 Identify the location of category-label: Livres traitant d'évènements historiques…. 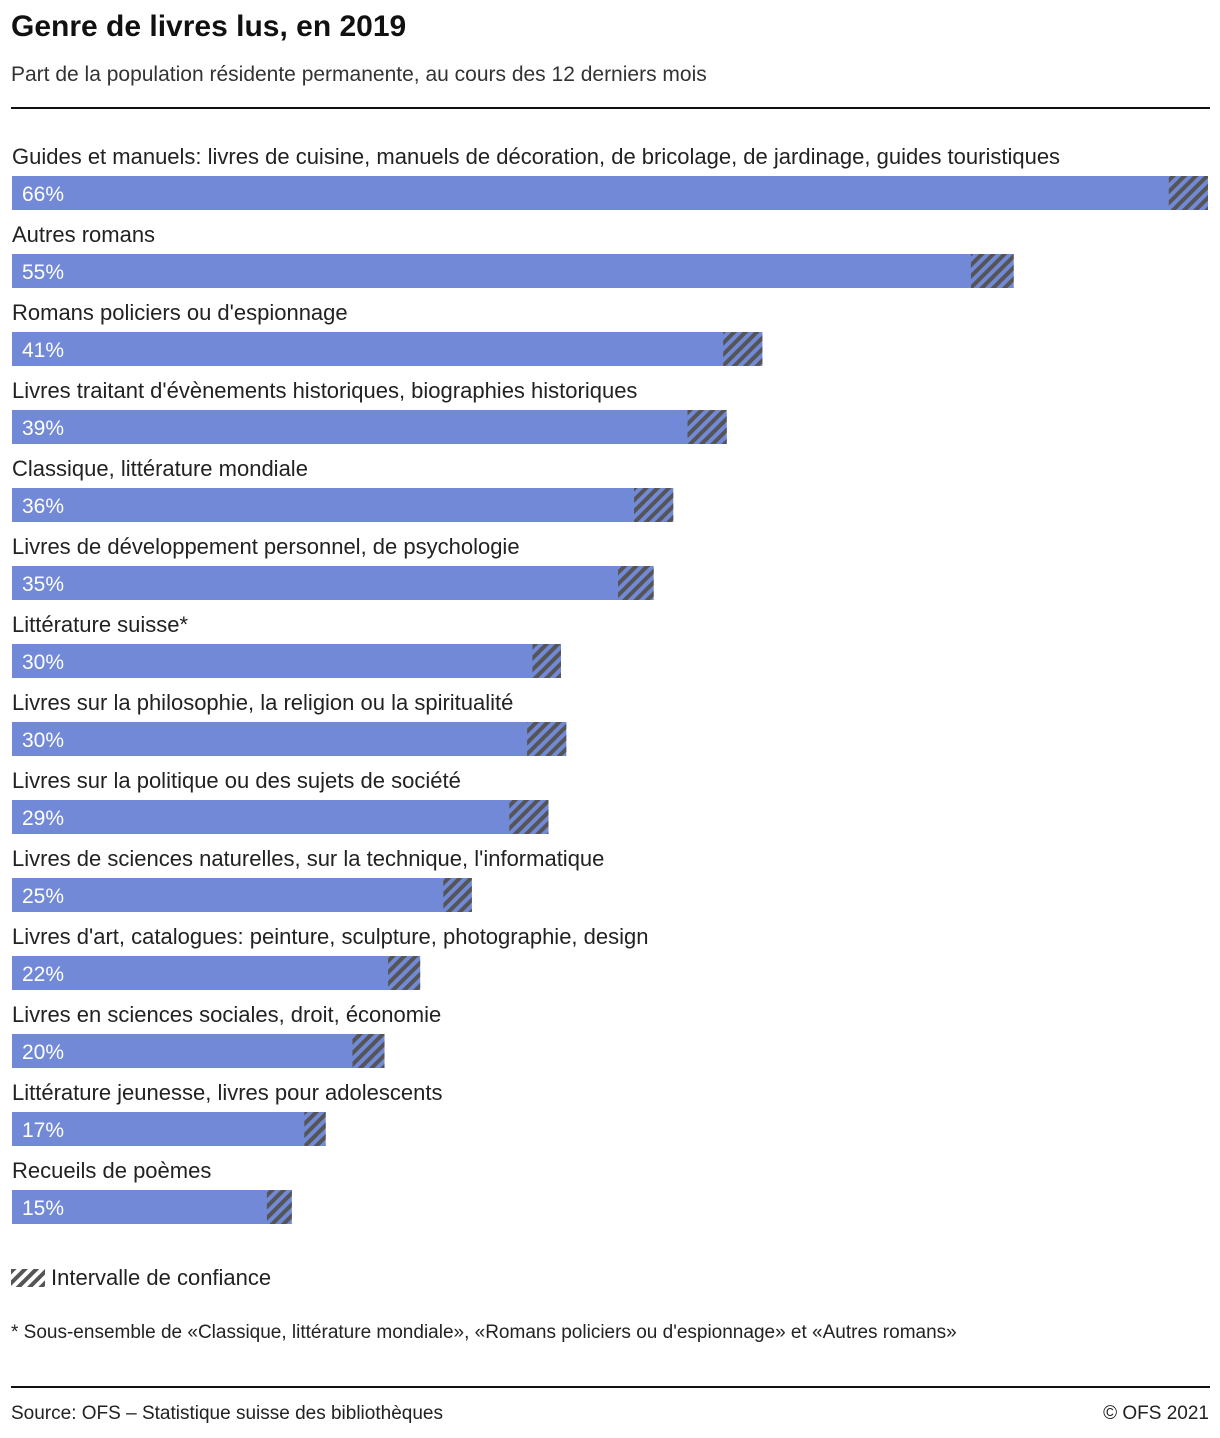
(324, 390).